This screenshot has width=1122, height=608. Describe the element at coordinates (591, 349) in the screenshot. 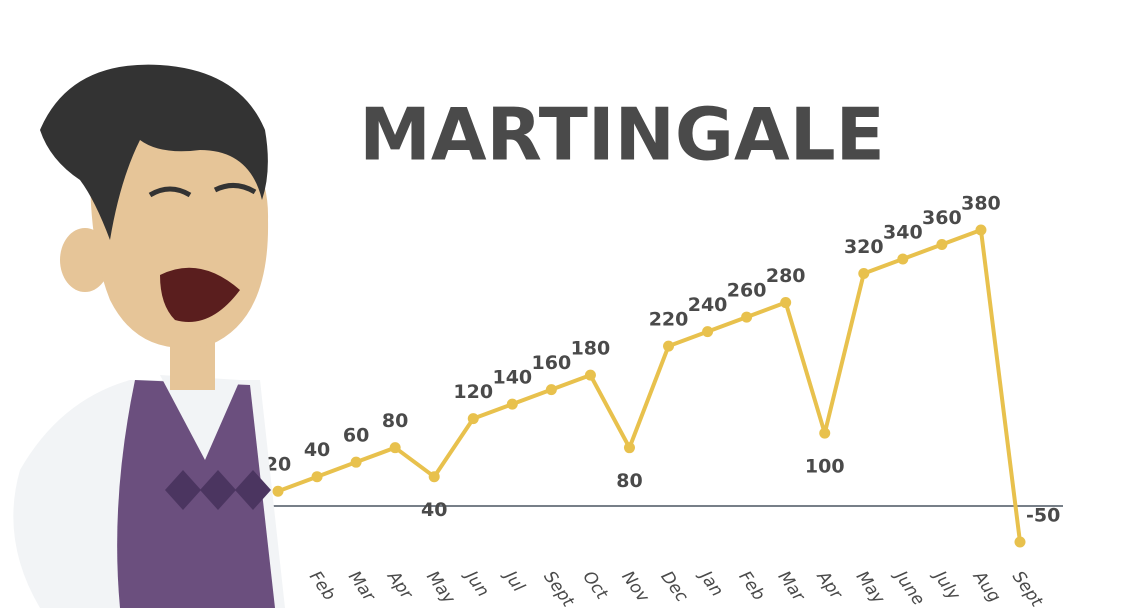

I see `data-label: 180` at that location.